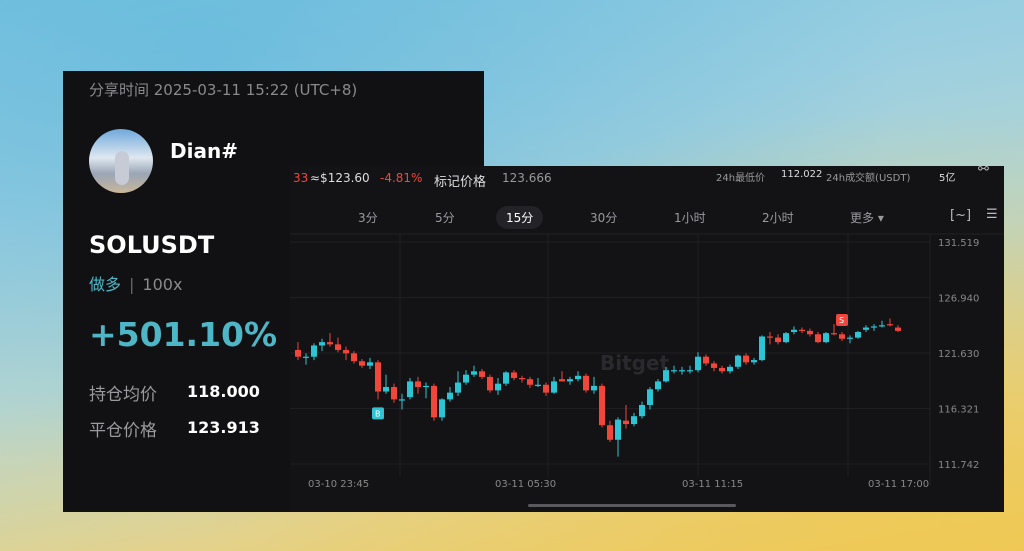  I want to click on interval-tab: 5分, so click(445, 218).